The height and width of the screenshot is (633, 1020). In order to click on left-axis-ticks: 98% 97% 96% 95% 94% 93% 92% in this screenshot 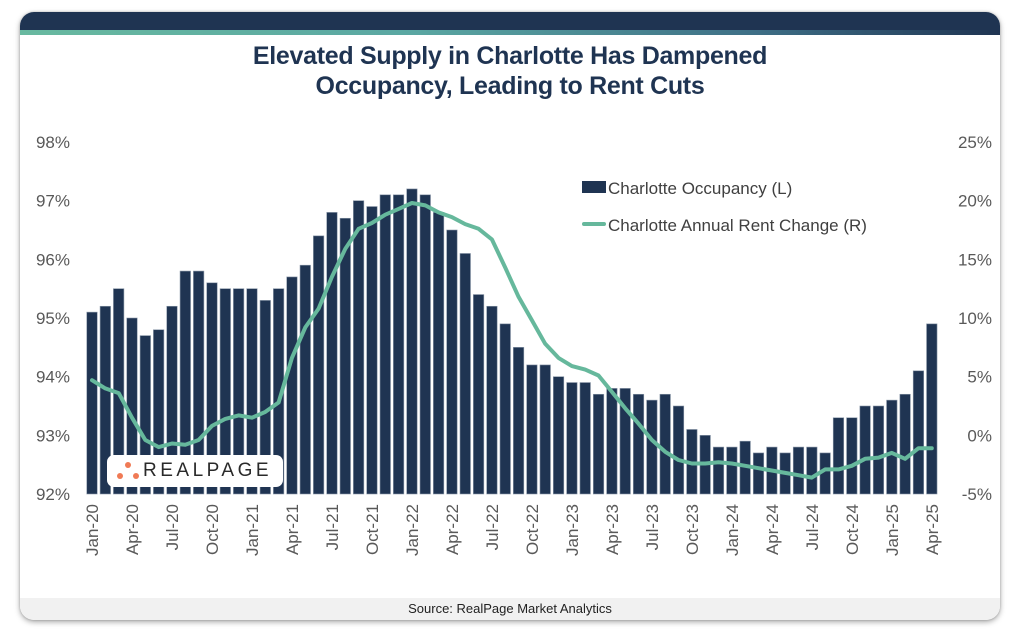, I will do `click(53, 318)`.